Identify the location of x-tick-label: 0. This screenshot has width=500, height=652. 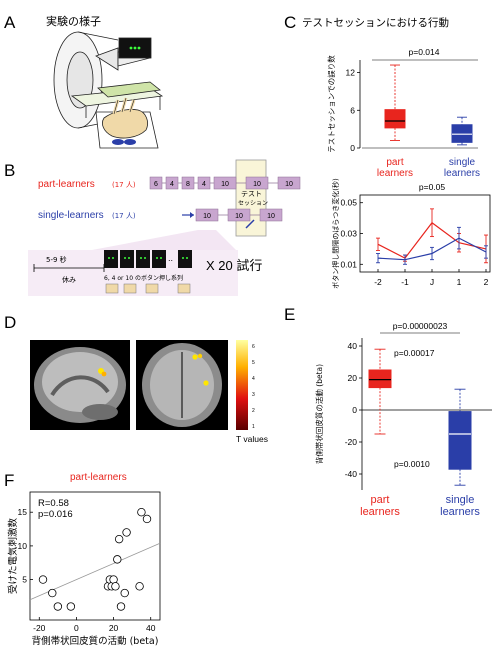
(76, 628).